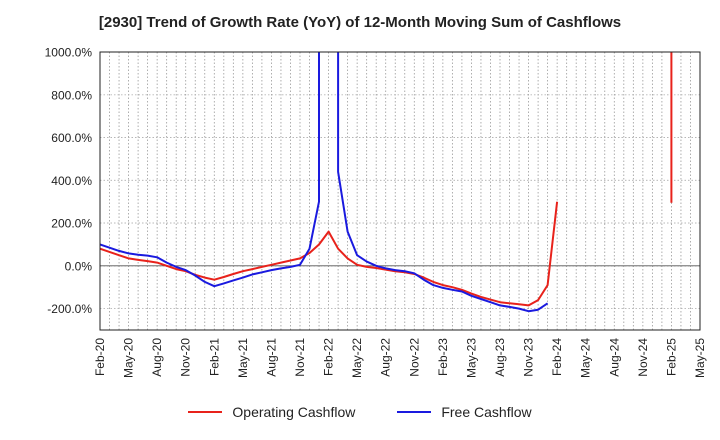 The width and height of the screenshot is (720, 440). What do you see at coordinates (71, 138) in the screenshot?
I see `y-tick-label: 600.0%` at bounding box center [71, 138].